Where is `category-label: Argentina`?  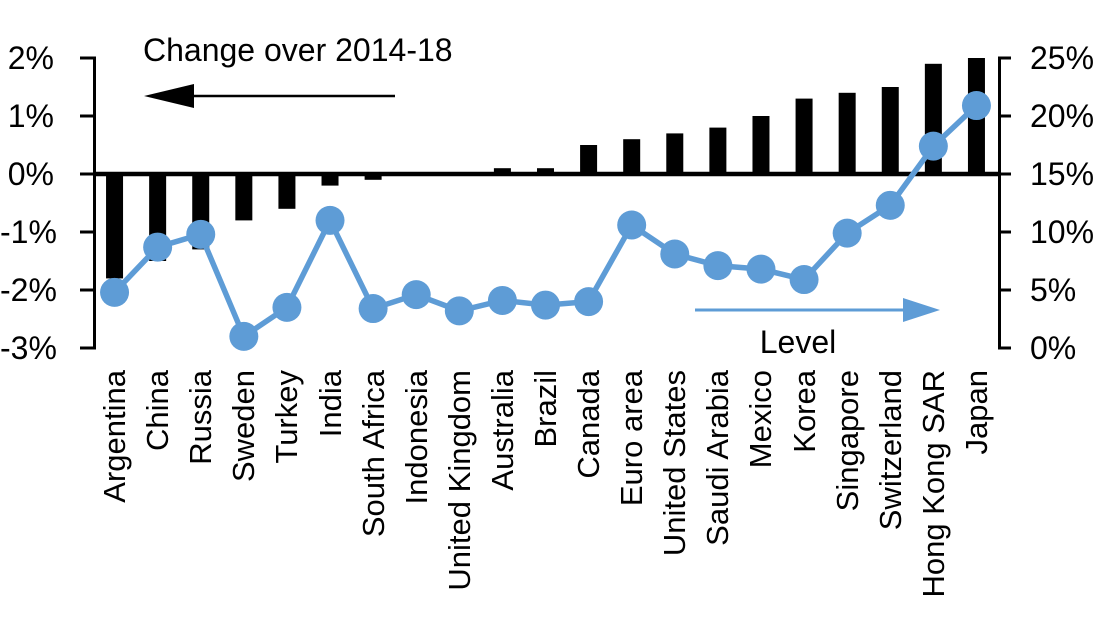
category-label: Argentina is located at coordinates (115, 436).